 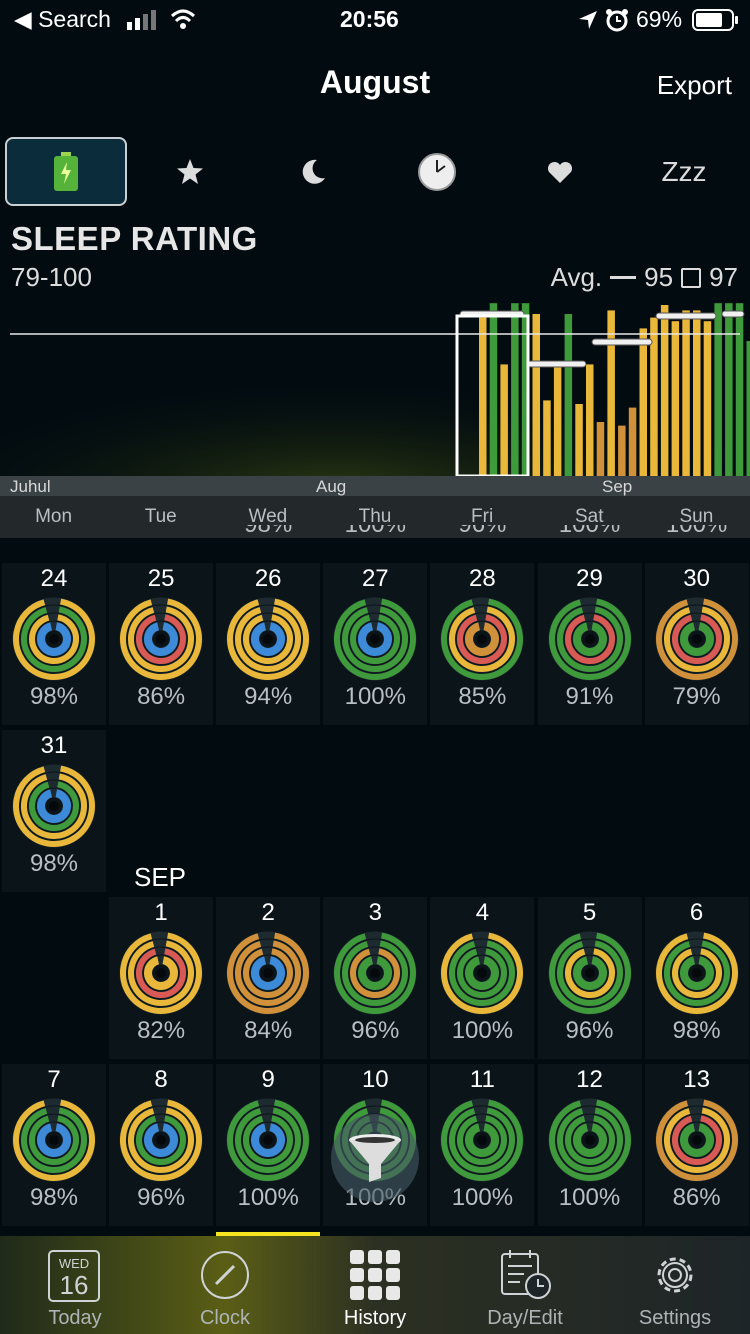 I want to click on day-number: 29, so click(x=589, y=578).